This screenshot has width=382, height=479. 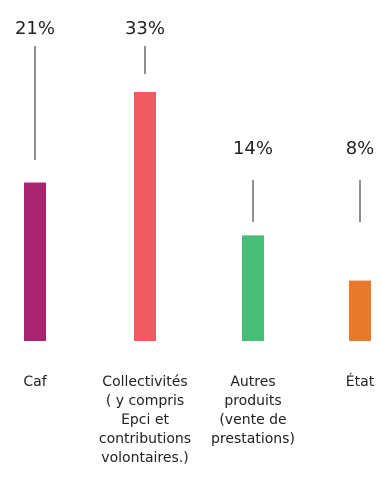 I want to click on category-label-line: prestations), so click(x=253, y=439).